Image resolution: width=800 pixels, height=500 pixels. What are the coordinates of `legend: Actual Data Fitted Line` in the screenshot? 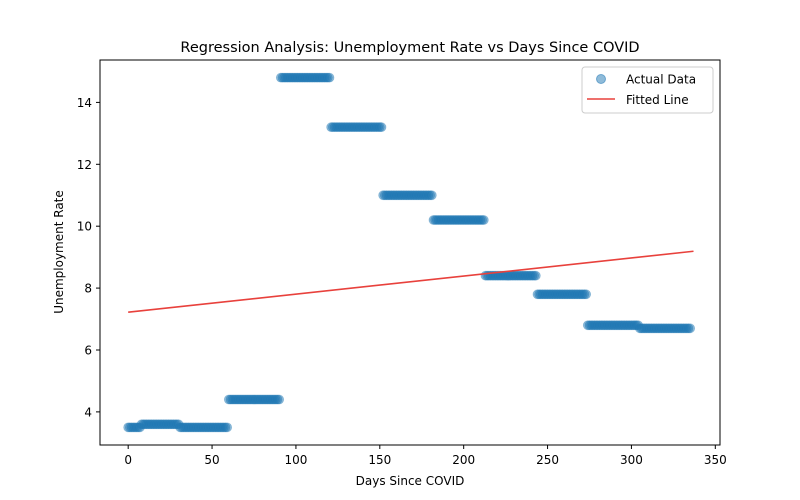 It's located at (647, 90).